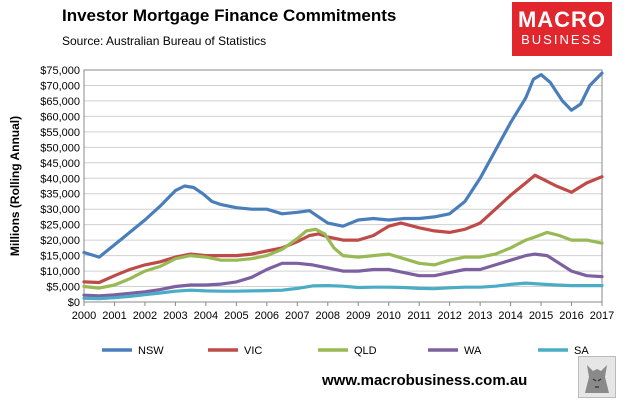 Image resolution: width=629 pixels, height=404 pixels. What do you see at coordinates (164, 41) in the screenshot?
I see `chart-source: Source: Australian Bureau of Statistics` at bounding box center [164, 41].